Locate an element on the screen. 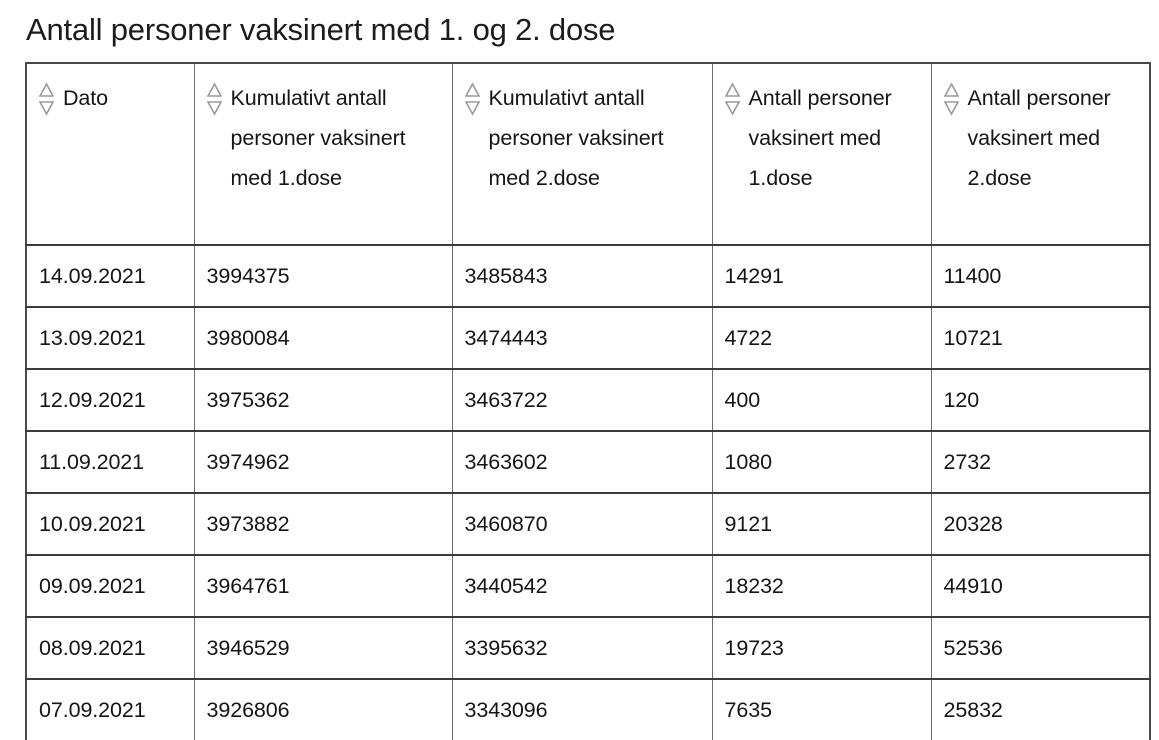 The height and width of the screenshot is (740, 1159). cell-kum_1: 3926806 is located at coordinates (323, 709).